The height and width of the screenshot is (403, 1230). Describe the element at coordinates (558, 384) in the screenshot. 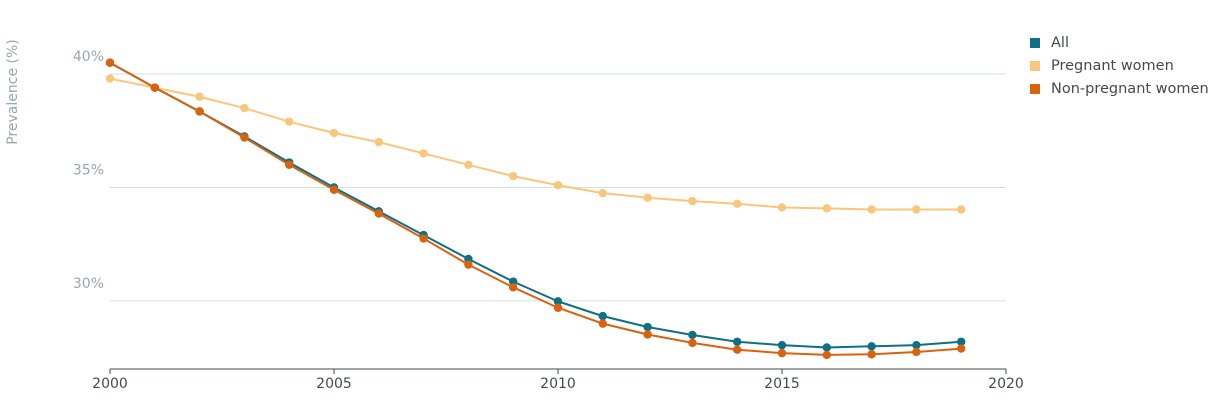

I see `x-tick-label-2010: 2010` at that location.